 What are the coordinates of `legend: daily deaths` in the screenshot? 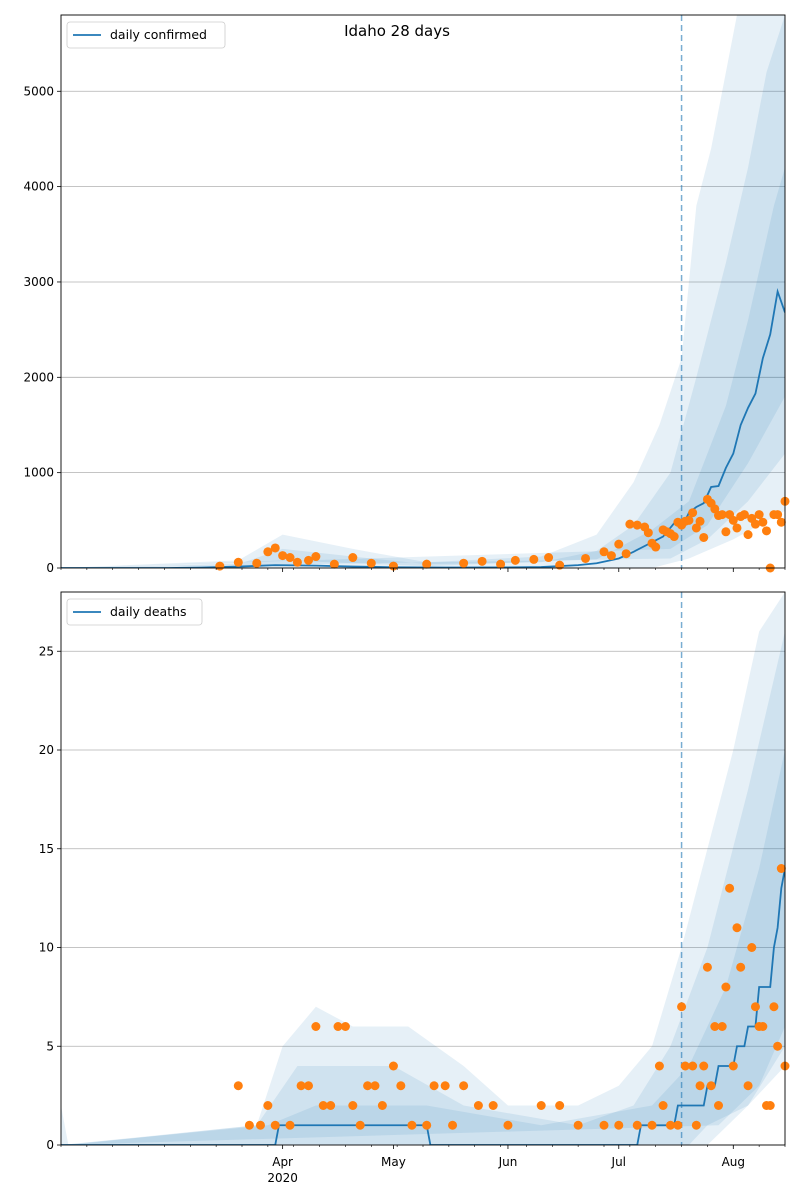 It's located at (134, 612).